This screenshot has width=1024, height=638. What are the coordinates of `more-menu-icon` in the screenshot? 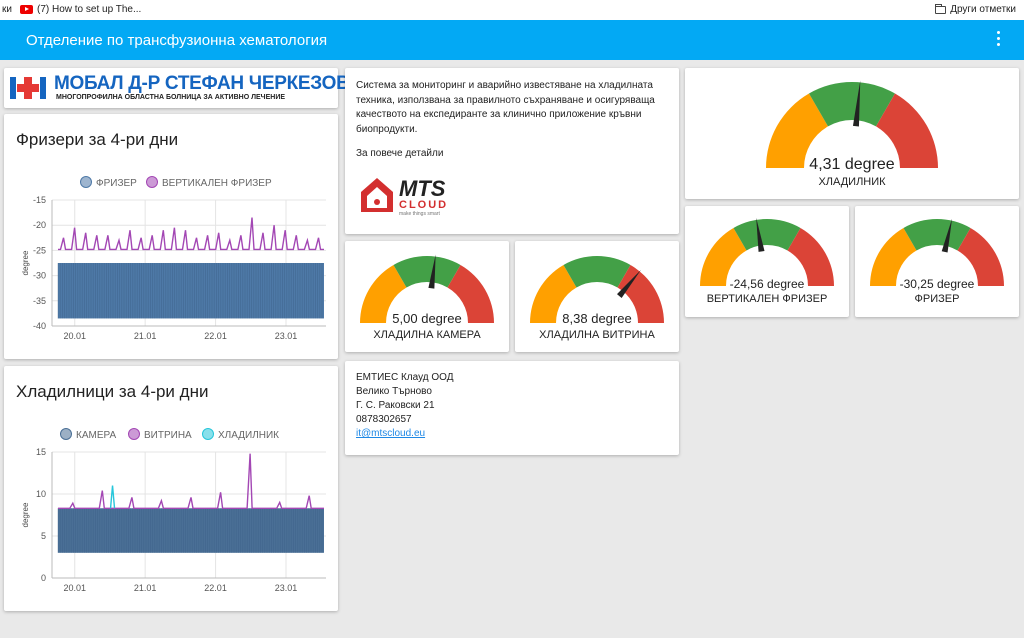 It's located at (999, 40).